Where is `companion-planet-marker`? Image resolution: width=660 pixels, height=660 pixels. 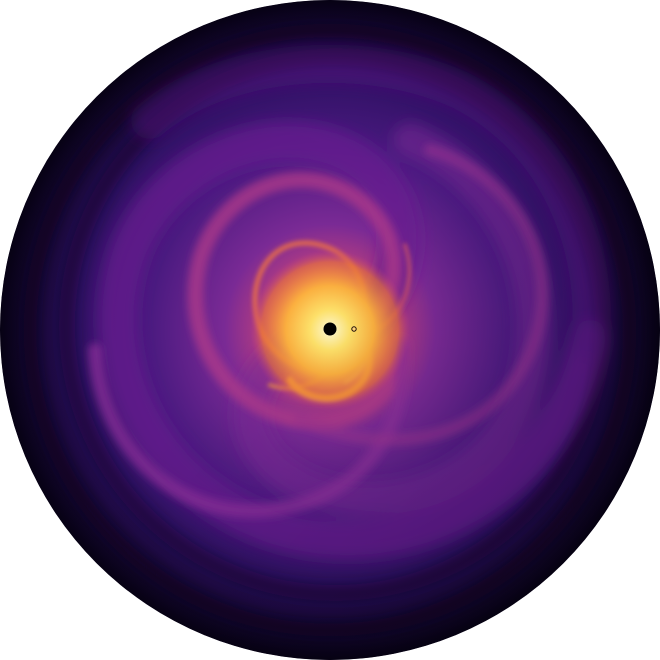
companion-planet-marker is located at coordinates (354, 329).